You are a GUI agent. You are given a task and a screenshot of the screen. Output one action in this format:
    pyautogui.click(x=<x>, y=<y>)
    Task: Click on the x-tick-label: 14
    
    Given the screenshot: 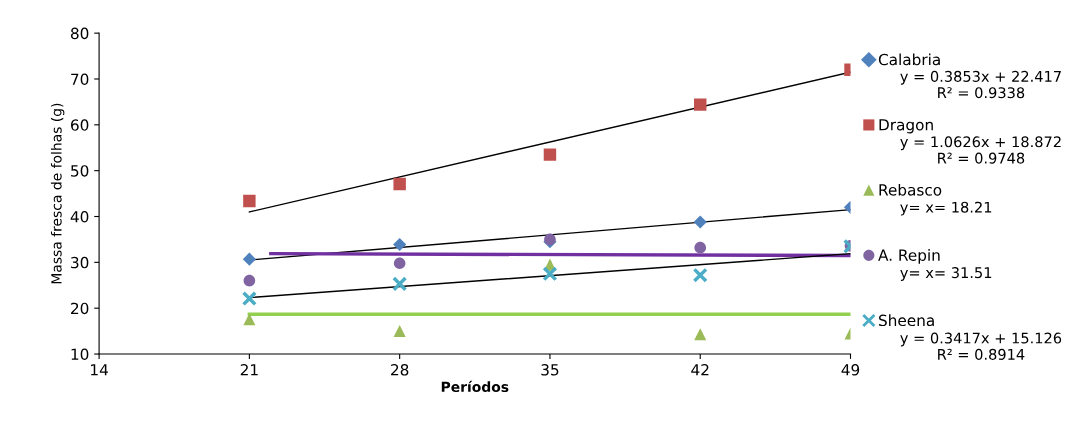 What is the action you would take?
    pyautogui.click(x=99, y=370)
    